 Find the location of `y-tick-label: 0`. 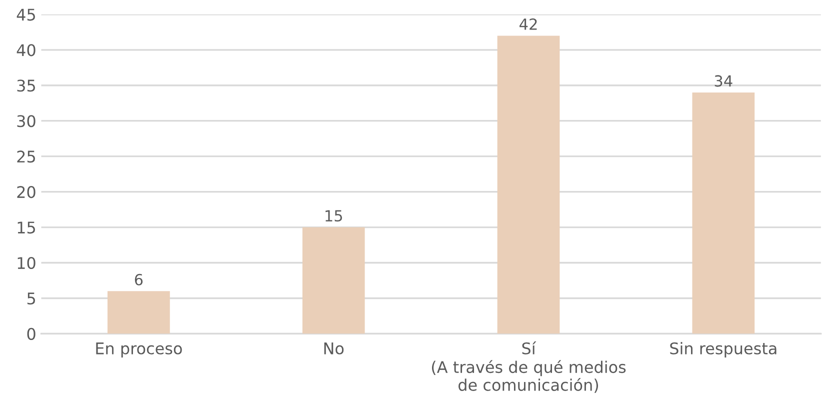

y-tick-label: 0 is located at coordinates (31, 334).